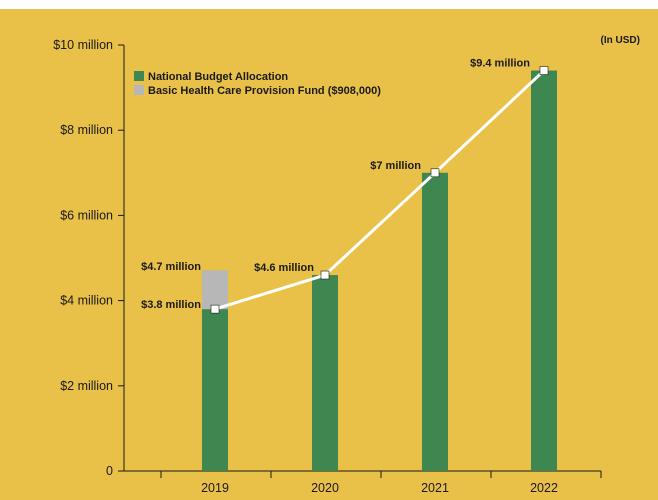 The width and height of the screenshot is (658, 500). I want to click on data-label: $4.6 million, so click(284, 268).